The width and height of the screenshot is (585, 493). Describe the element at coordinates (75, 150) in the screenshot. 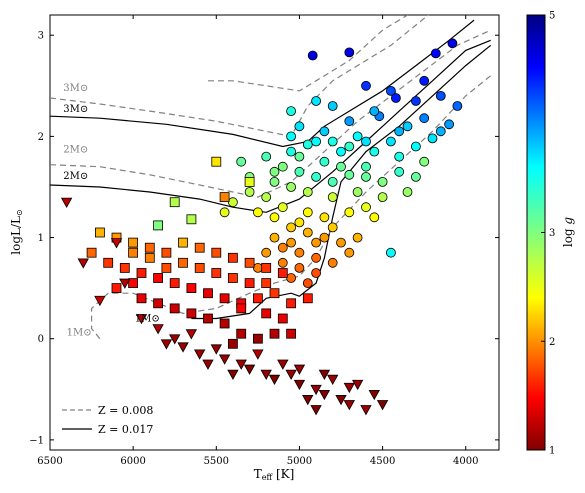

I see `track-label-2: 2M⊙` at that location.